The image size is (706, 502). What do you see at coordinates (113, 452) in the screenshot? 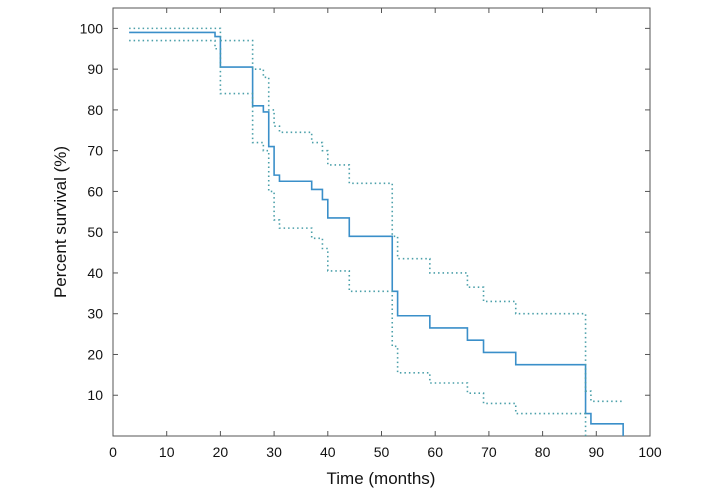
I see `x-tick-label: 0` at bounding box center [113, 452].